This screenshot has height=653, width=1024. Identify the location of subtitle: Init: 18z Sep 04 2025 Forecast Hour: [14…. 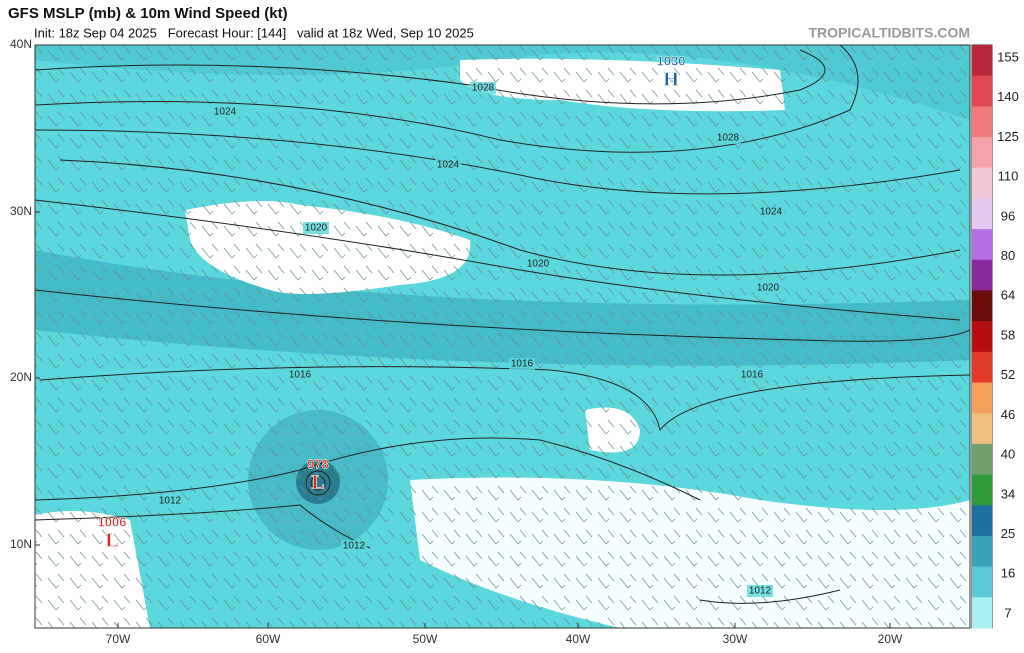
(254, 32).